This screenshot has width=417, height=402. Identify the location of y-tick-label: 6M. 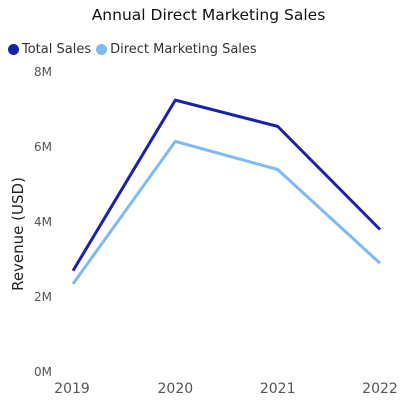
(43, 147).